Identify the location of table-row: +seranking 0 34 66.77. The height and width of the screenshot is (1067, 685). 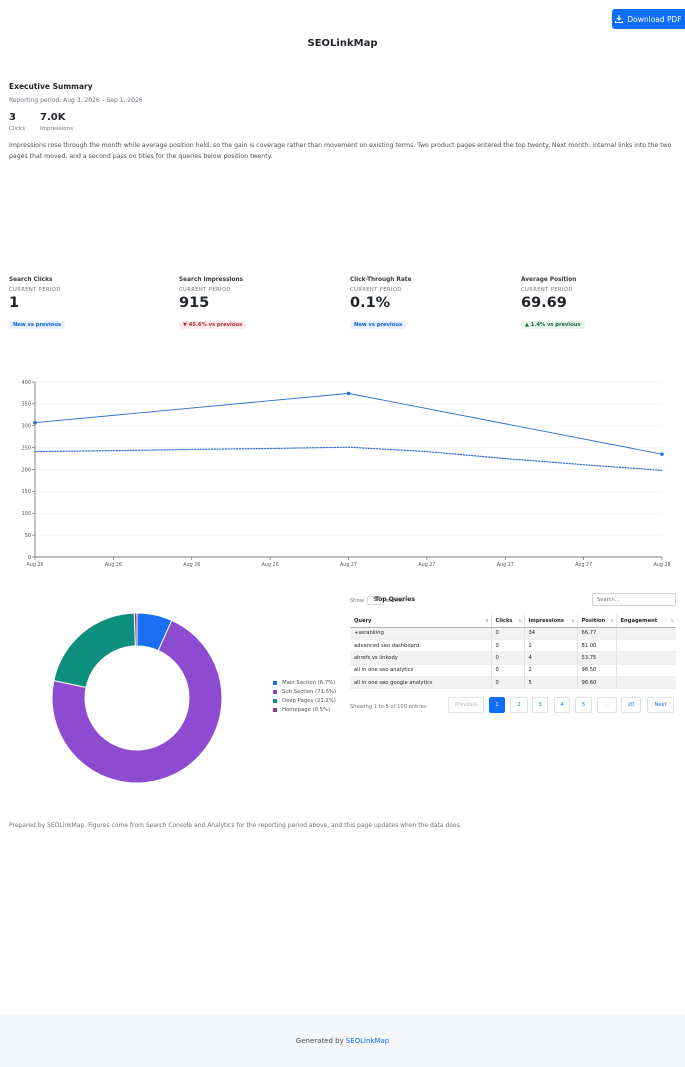
(513, 633).